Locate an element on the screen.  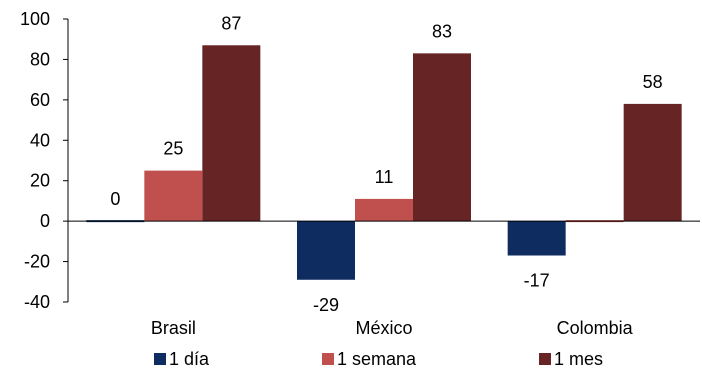
y-tick-label: 100 is located at coordinates (35, 19).